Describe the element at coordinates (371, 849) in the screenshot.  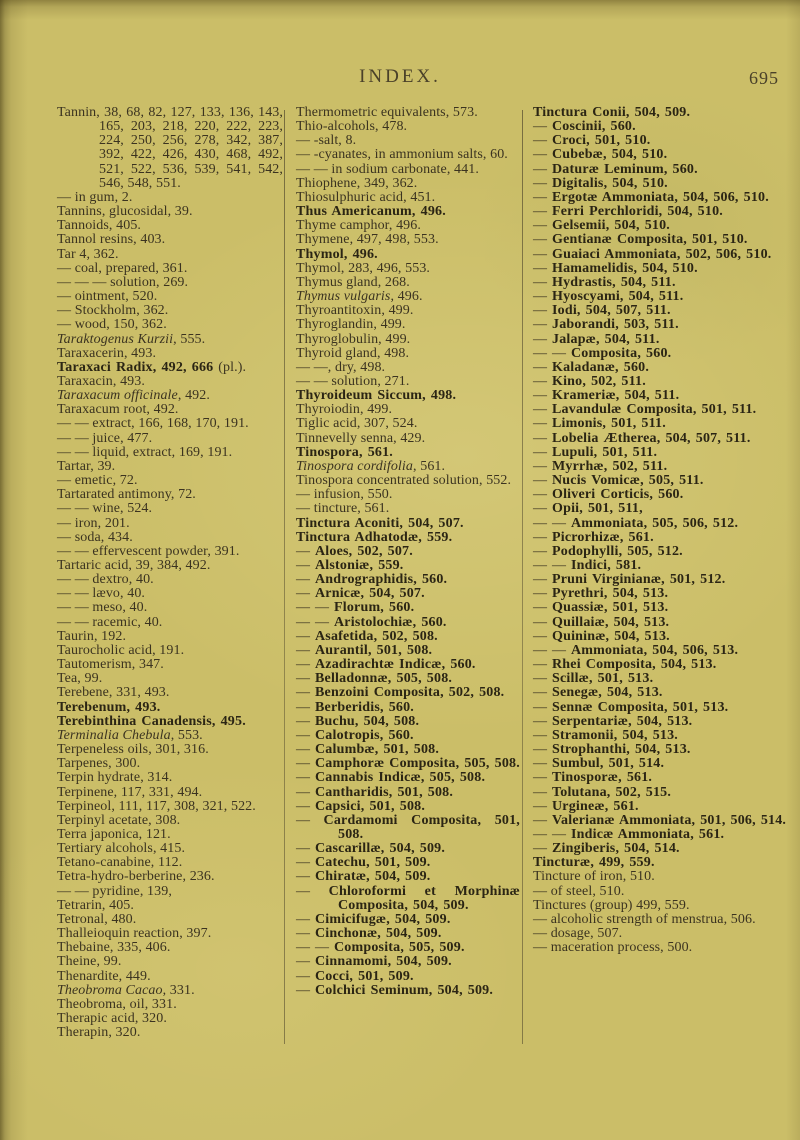
I see `index-entry: — Cascarillæ, 504, 509.` at that location.